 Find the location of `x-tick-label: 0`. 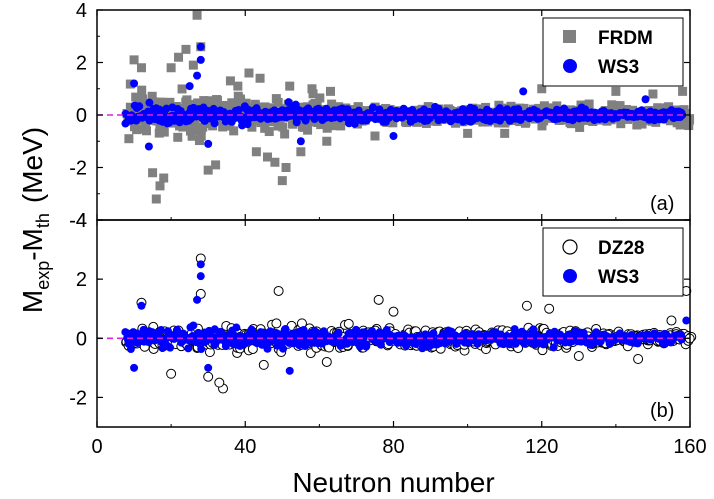

x-tick-label: 0 is located at coordinates (96, 447).